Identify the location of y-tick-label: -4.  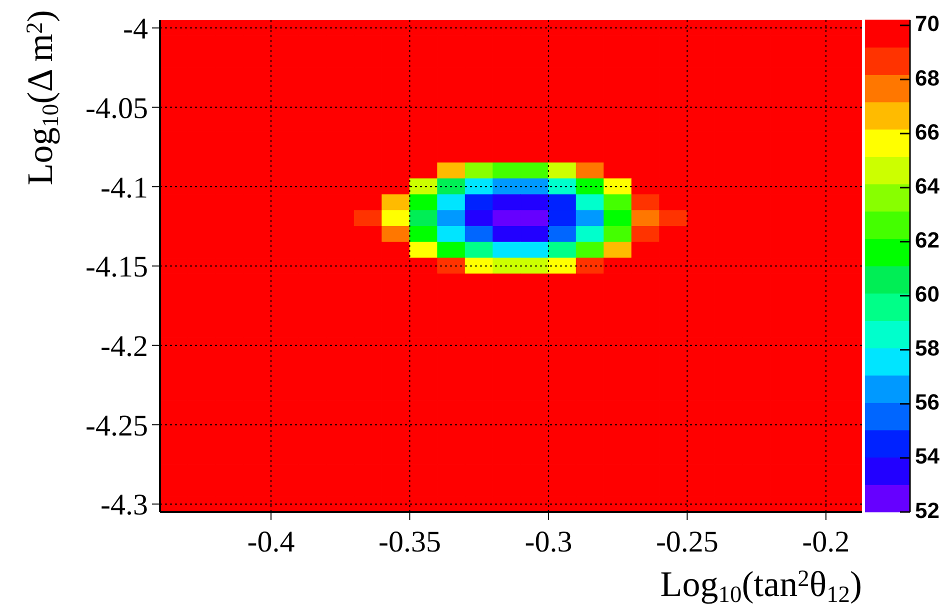
(135, 29).